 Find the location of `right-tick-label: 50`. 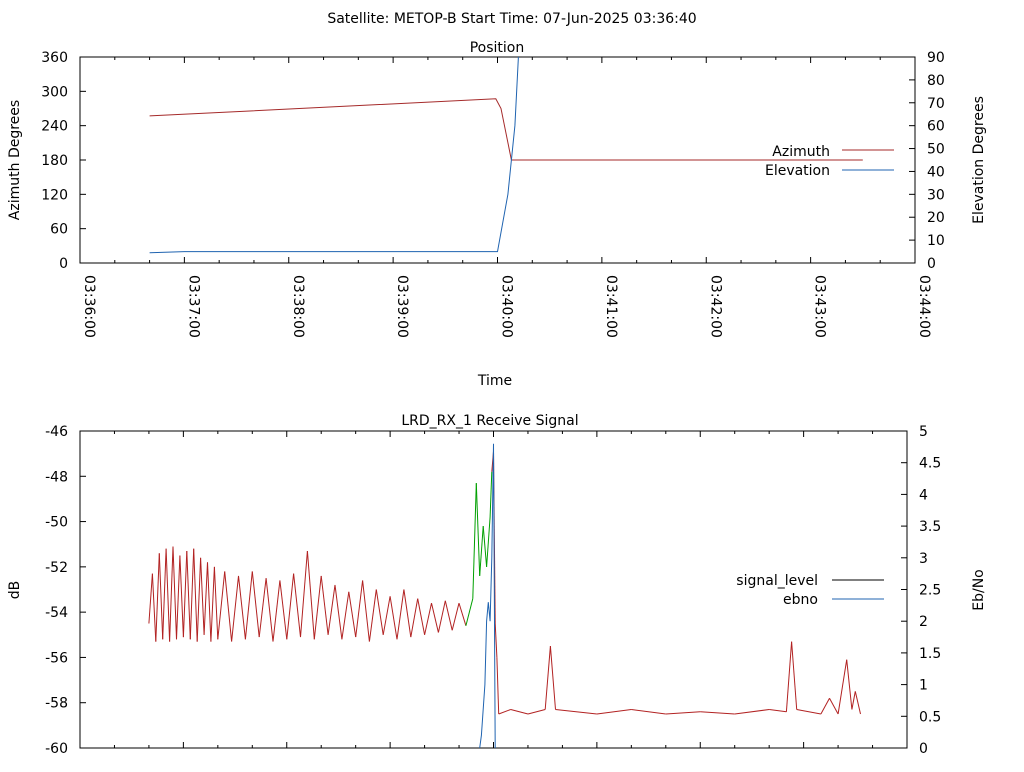

right-tick-label: 50 is located at coordinates (936, 150).